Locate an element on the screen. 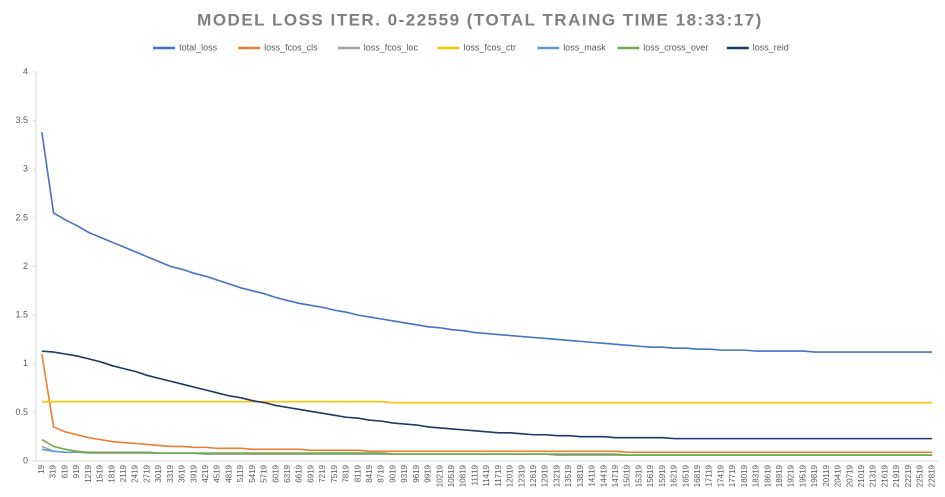  x-tick-label: 4219 is located at coordinates (205, 473).